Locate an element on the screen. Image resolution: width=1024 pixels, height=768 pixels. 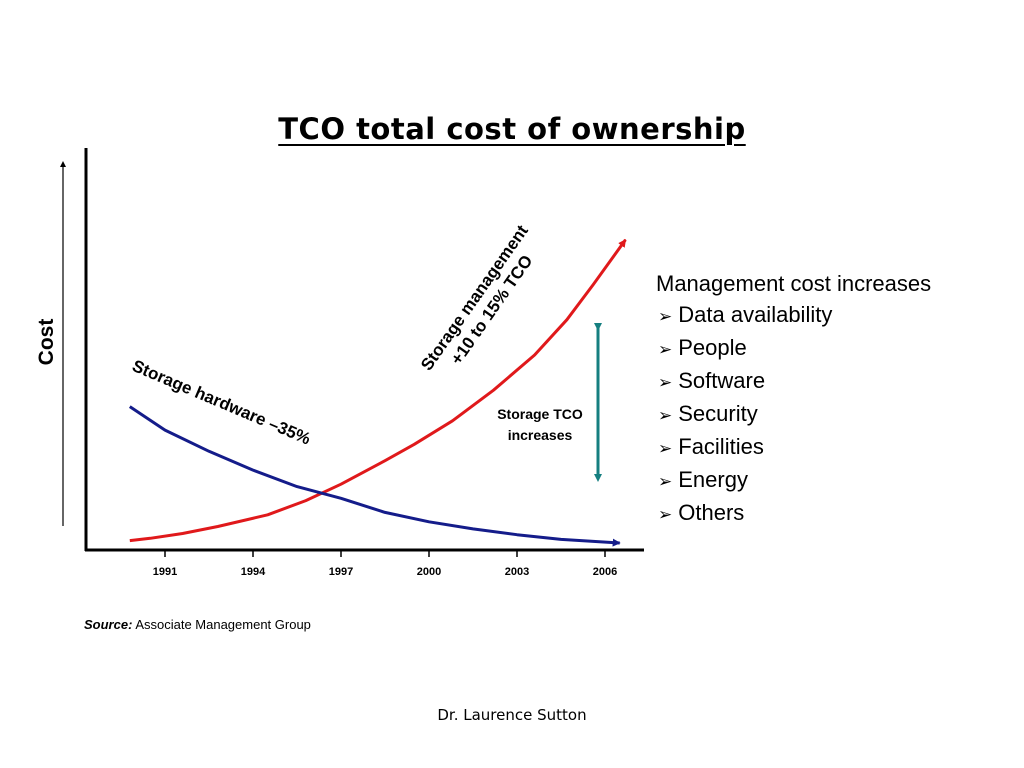
y-axis-label: Cost is located at coordinates (46, 342).